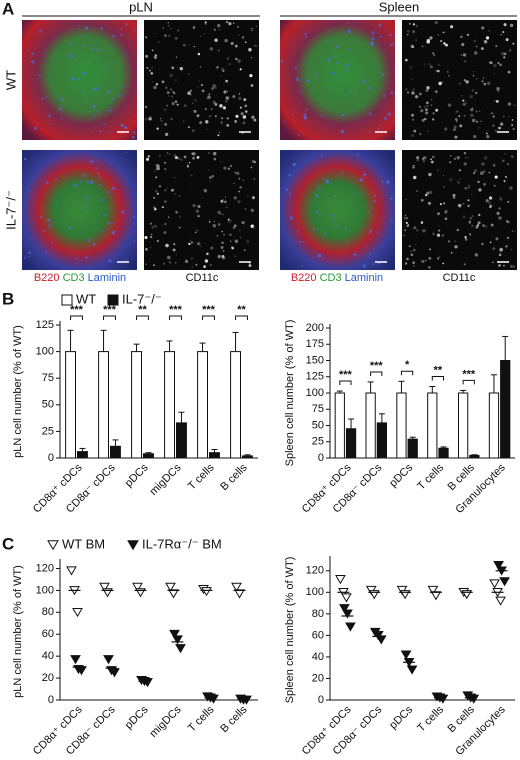  What do you see at coordinates (201, 718) in the screenshot?
I see `x-tick-label: T cells` at bounding box center [201, 718].